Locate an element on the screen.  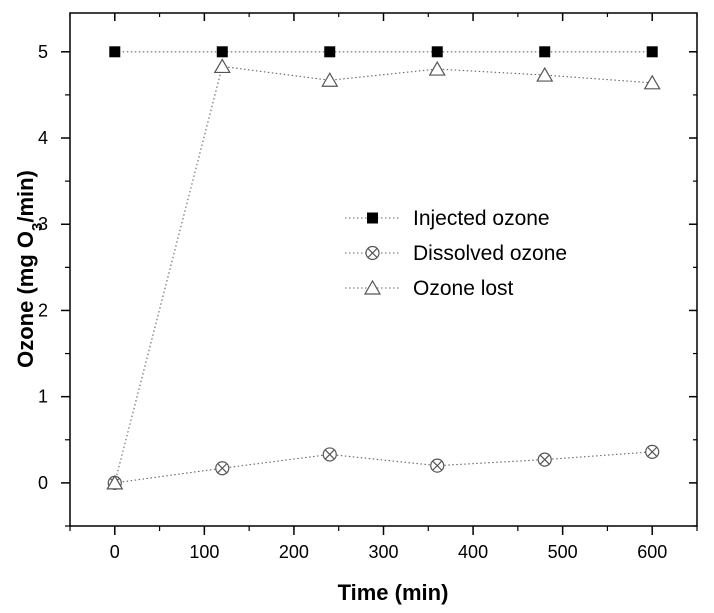
legend: Injected ozone Dissolved ozone Ozone lost is located at coordinates (456, 253).